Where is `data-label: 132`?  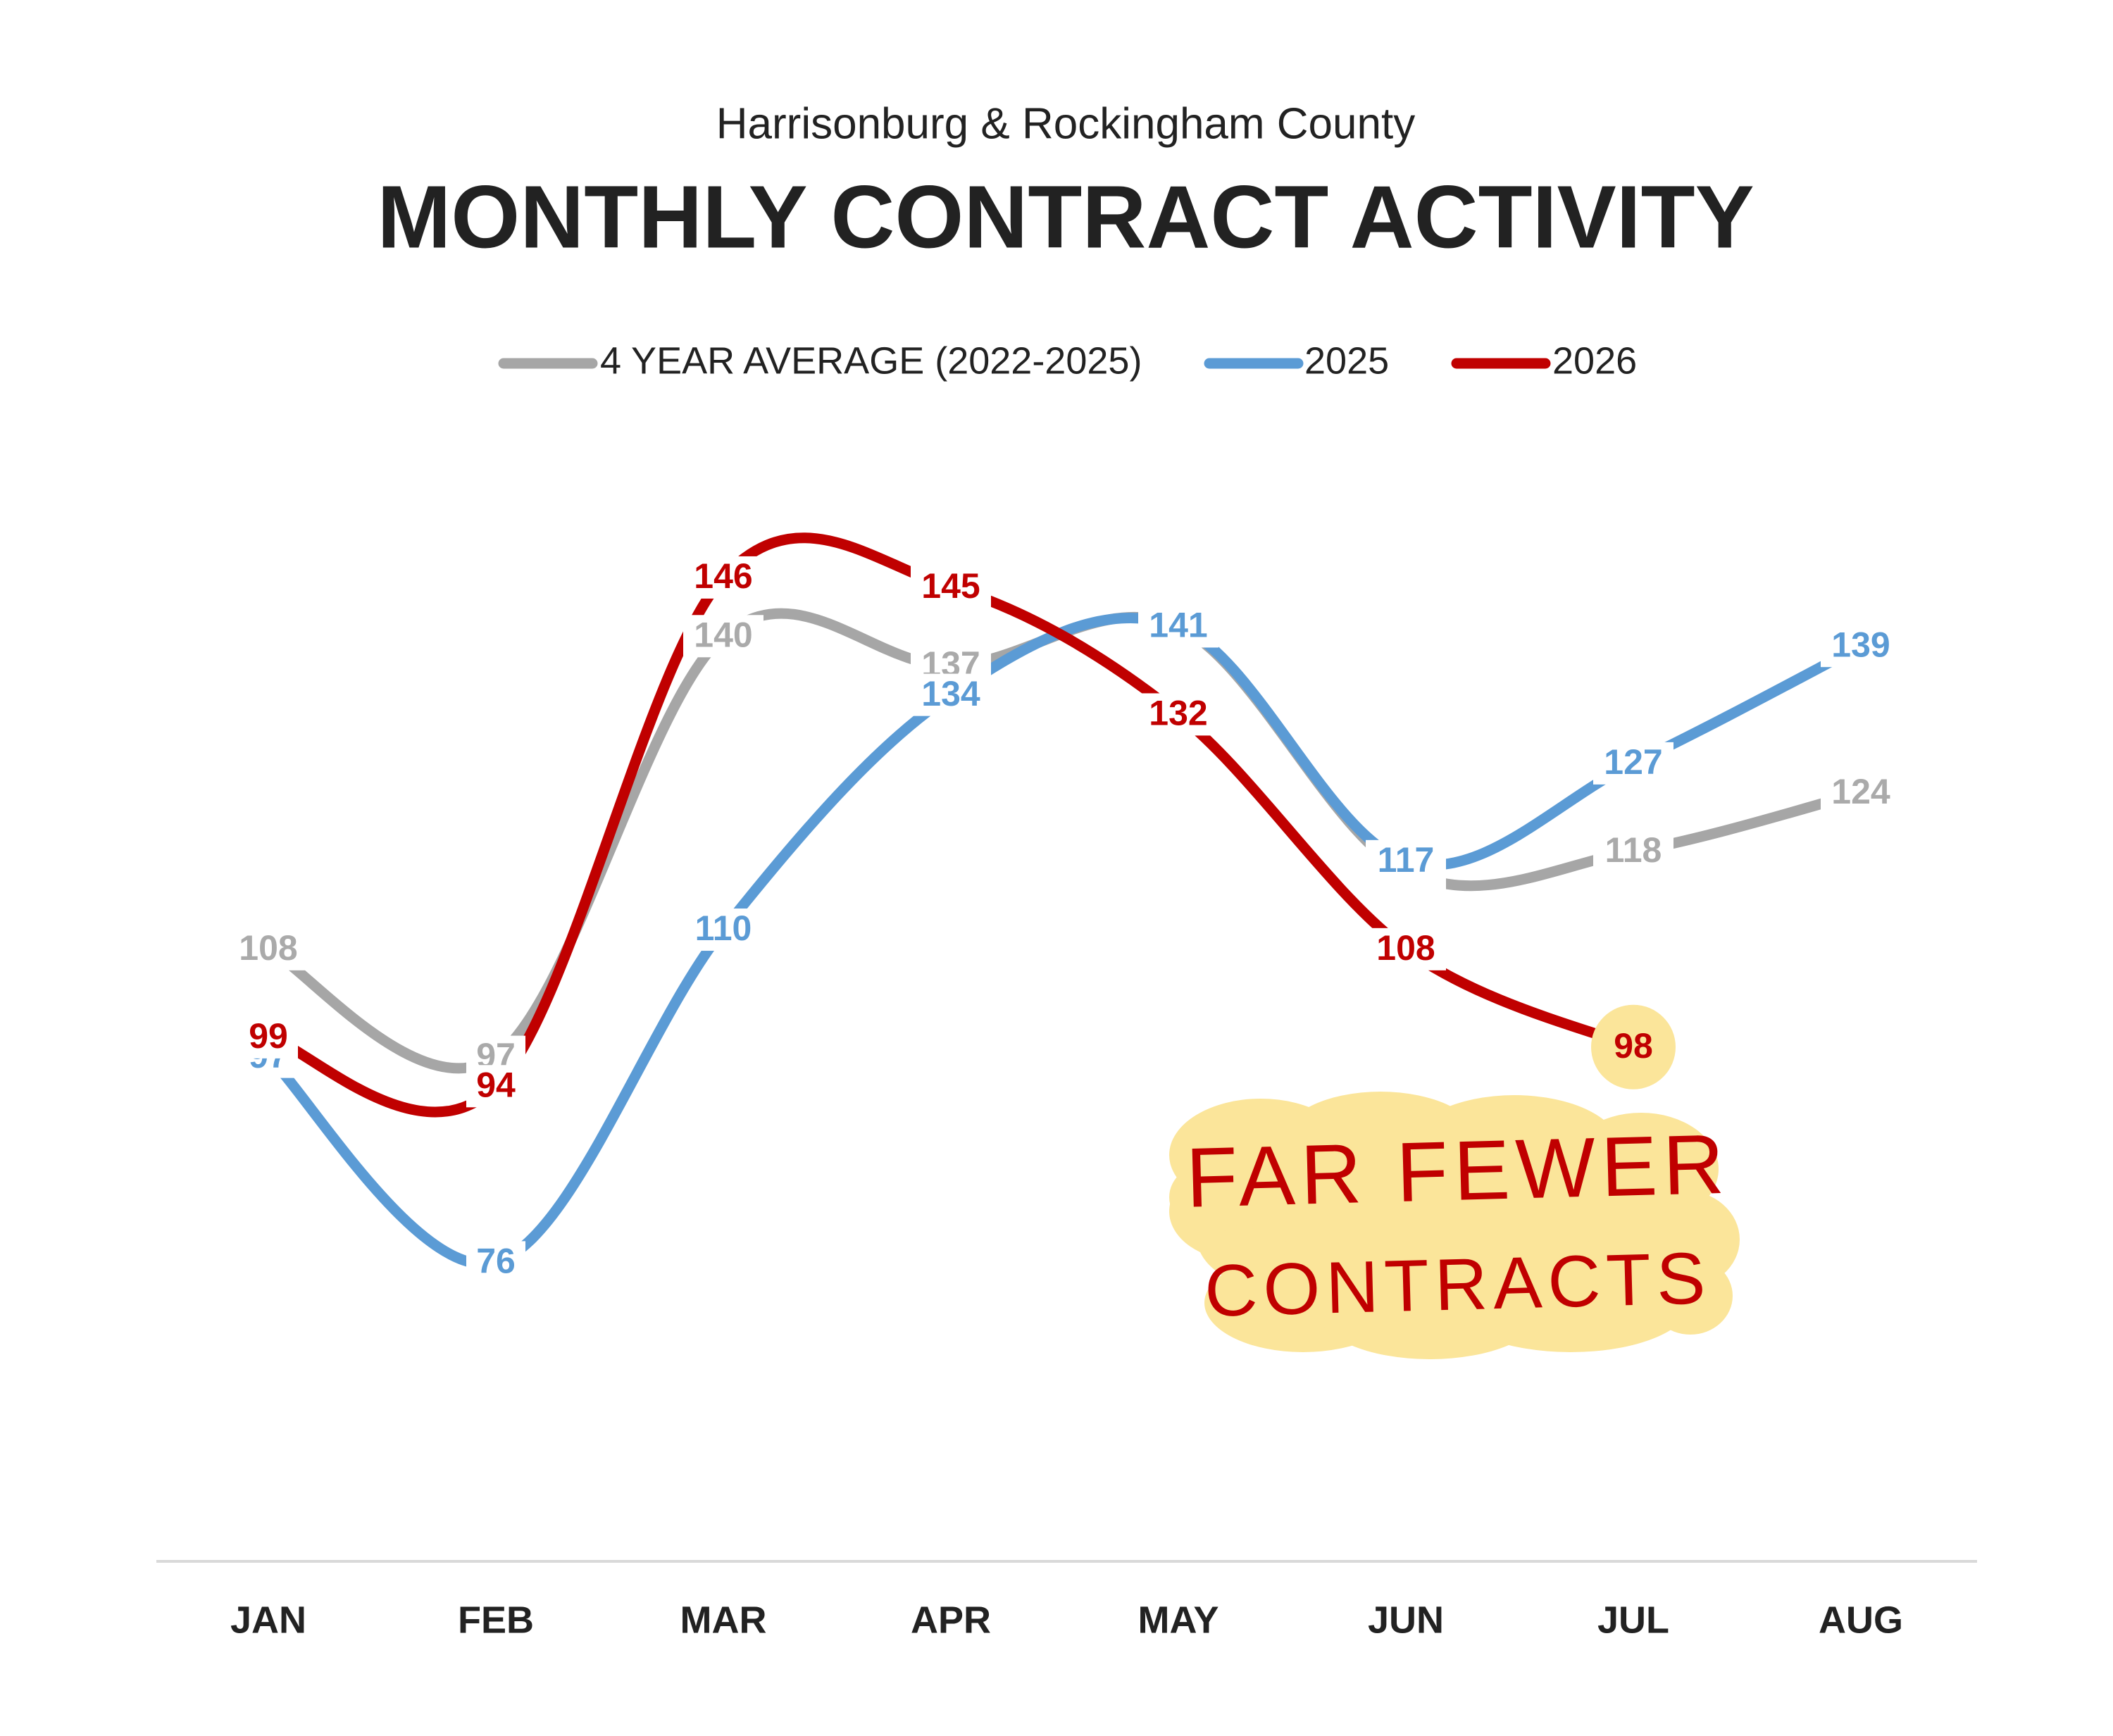
data-label: 132 is located at coordinates (1178, 713).